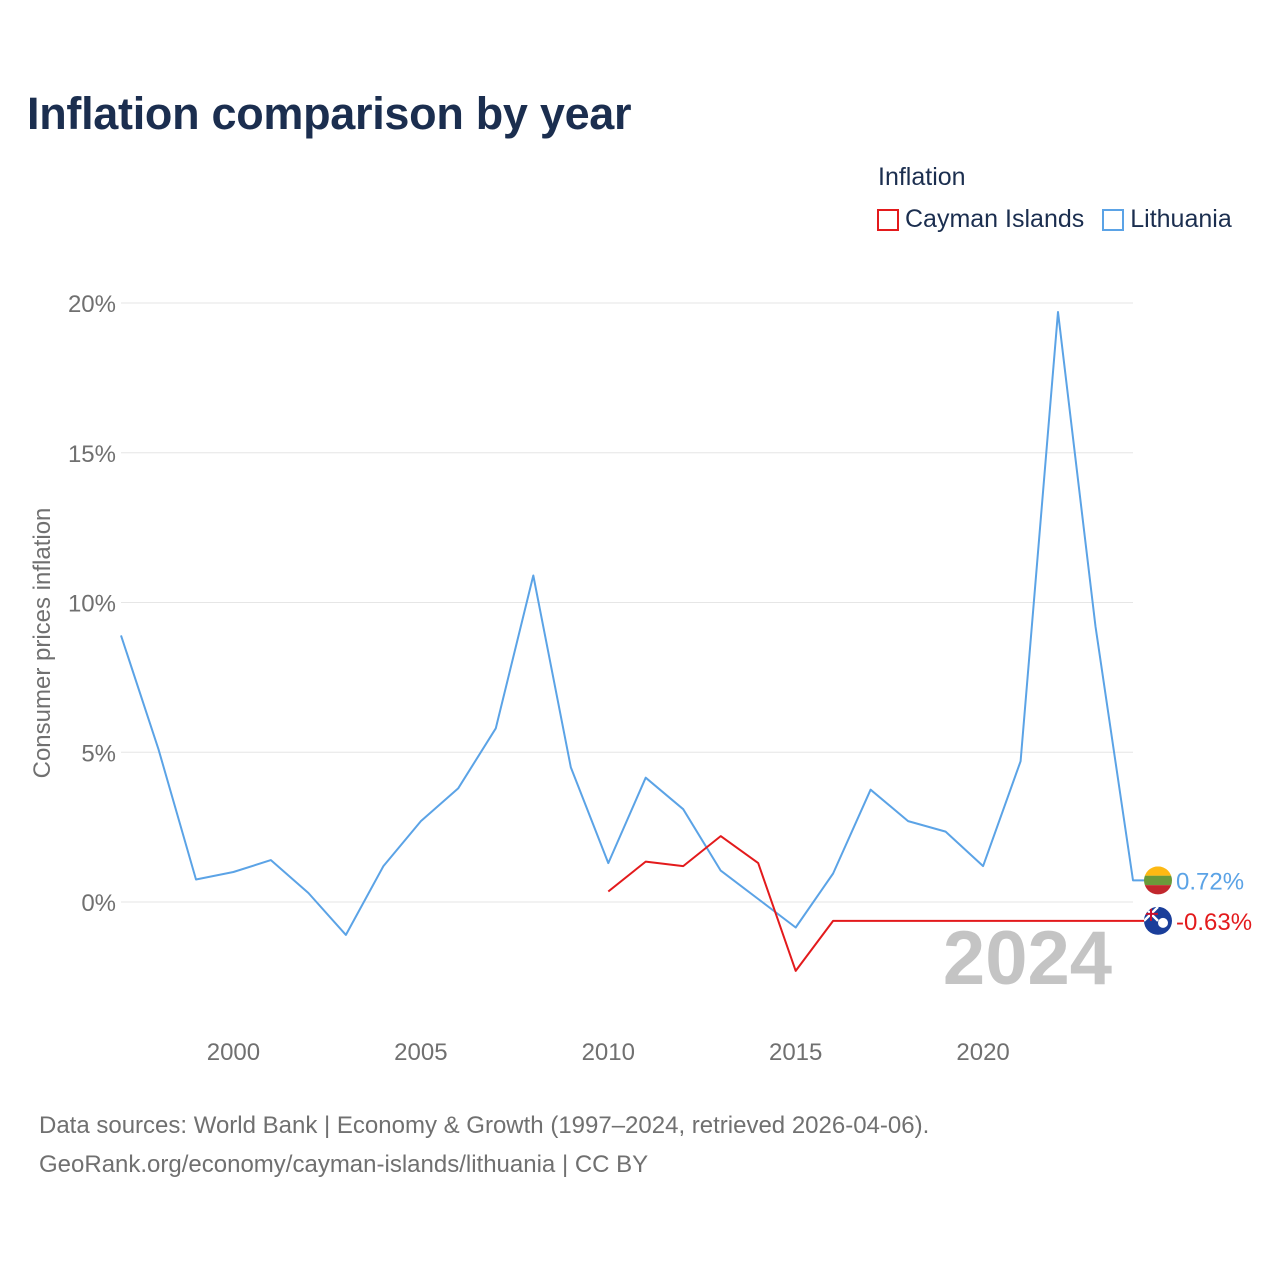 This screenshot has width=1280, height=1280. Describe the element at coordinates (1181, 219) in the screenshot. I see `legend-label-lithuania: Lithuania` at that location.